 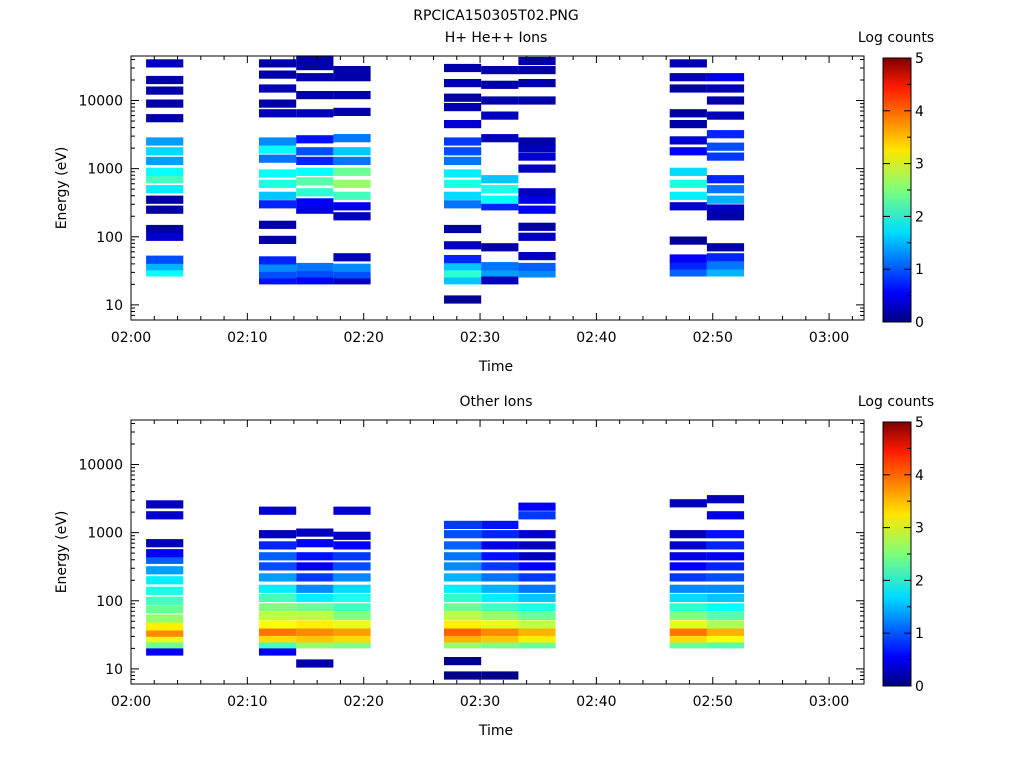 What do you see at coordinates (919, 634) in the screenshot?
I see `colorbar-tick-label: 1` at bounding box center [919, 634].